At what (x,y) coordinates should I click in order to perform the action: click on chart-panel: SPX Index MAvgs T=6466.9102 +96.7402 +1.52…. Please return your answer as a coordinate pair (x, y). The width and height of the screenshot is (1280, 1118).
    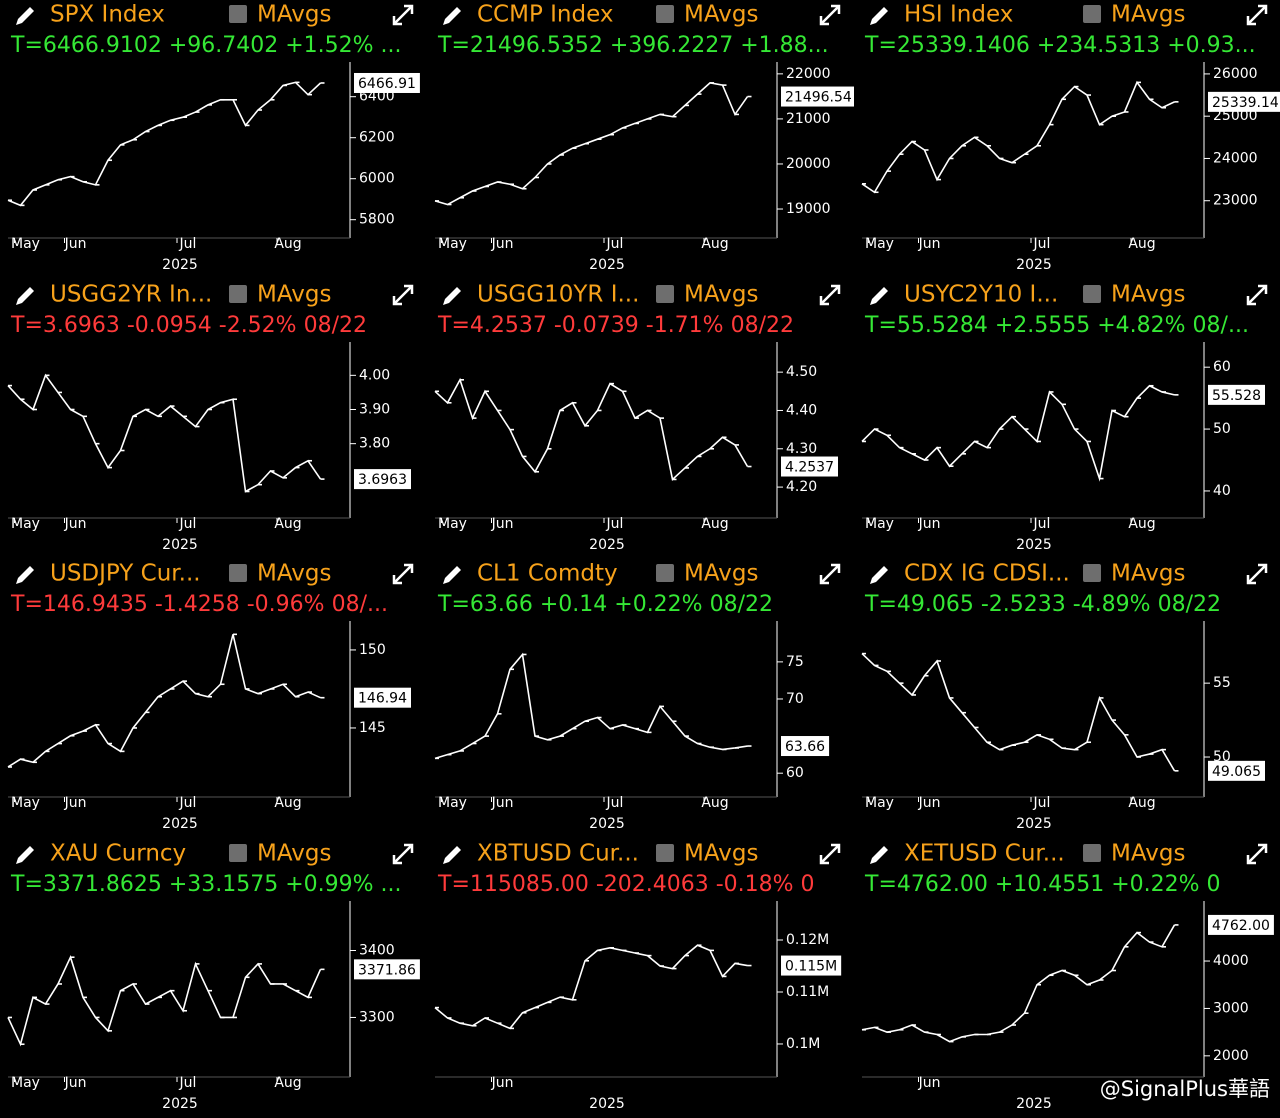
    Looking at the image, I should click on (213, 137).